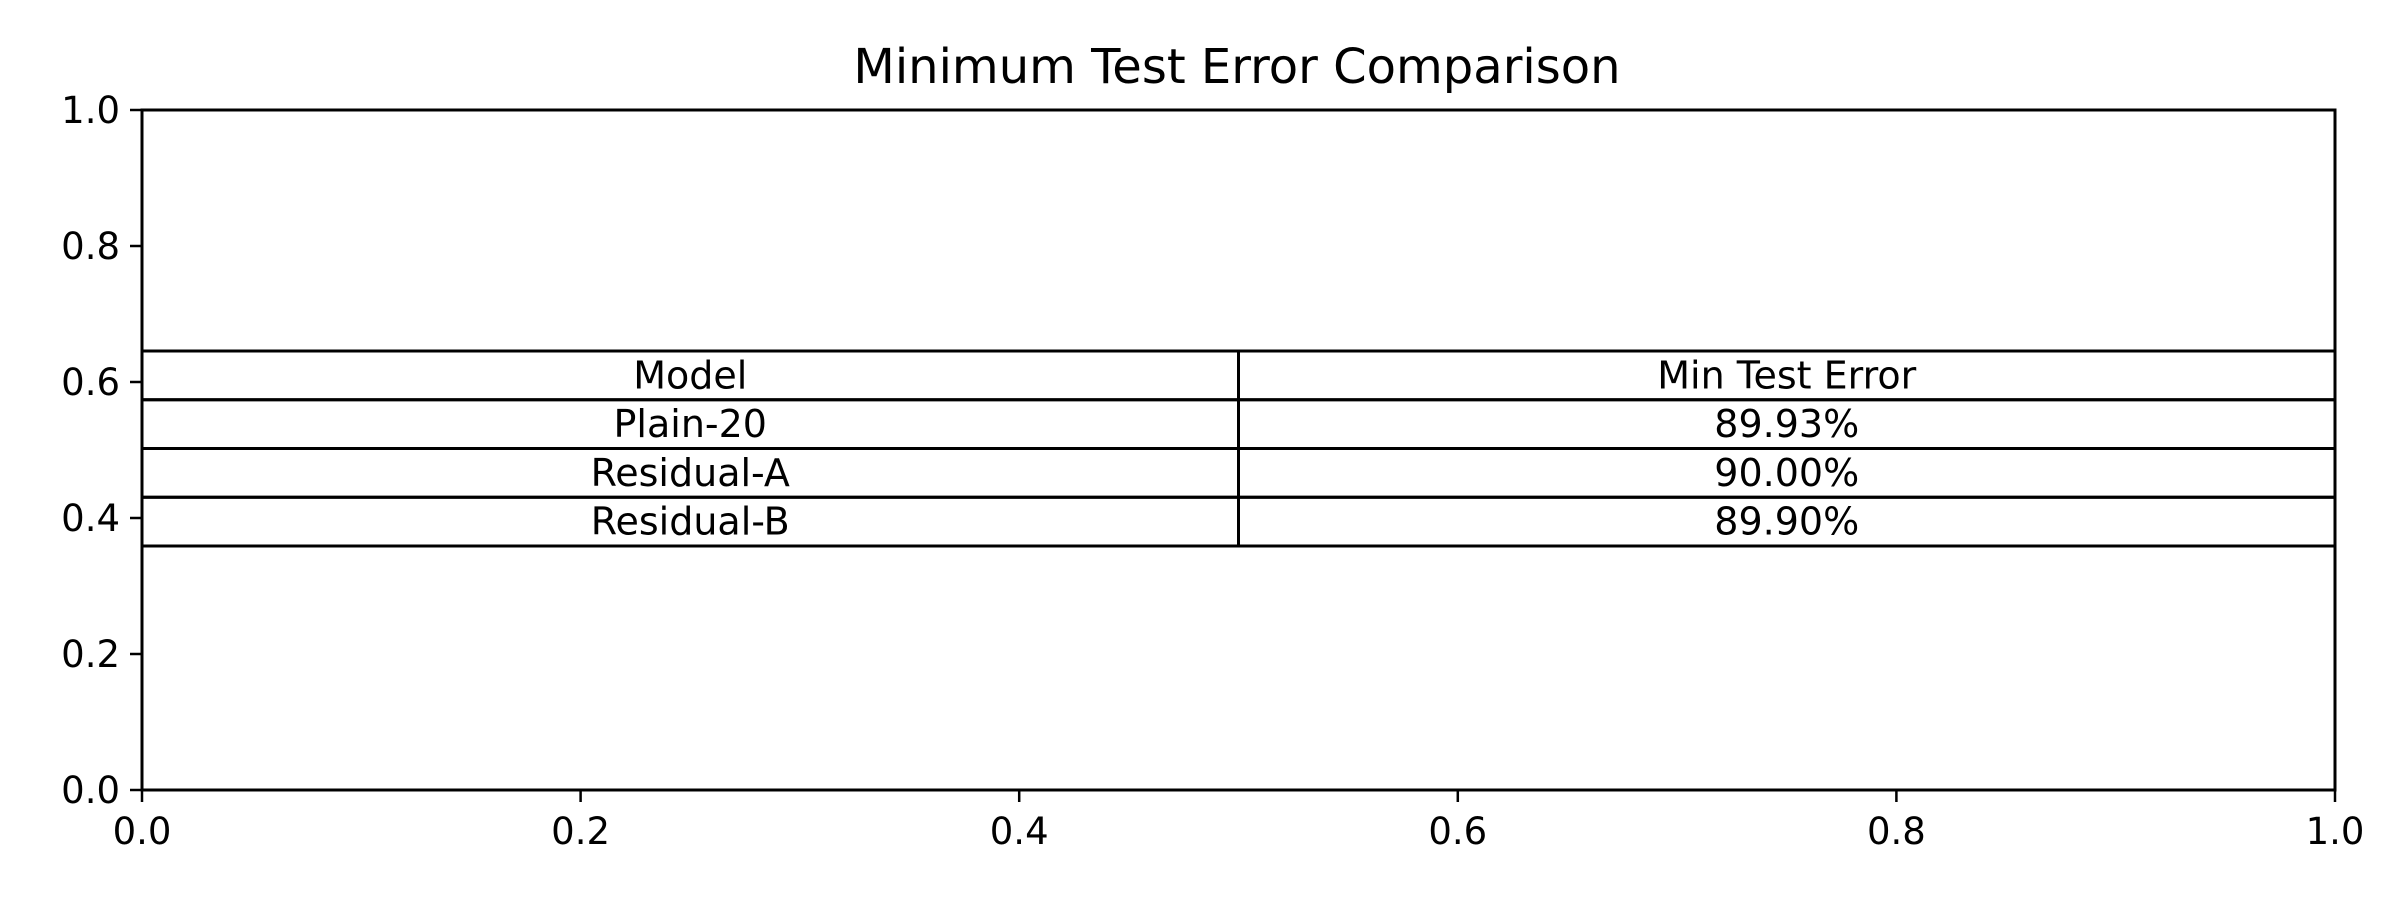 The height and width of the screenshot is (900, 2400). What do you see at coordinates (90, 654) in the screenshot?
I see `y-tick-label: 0.2` at bounding box center [90, 654].